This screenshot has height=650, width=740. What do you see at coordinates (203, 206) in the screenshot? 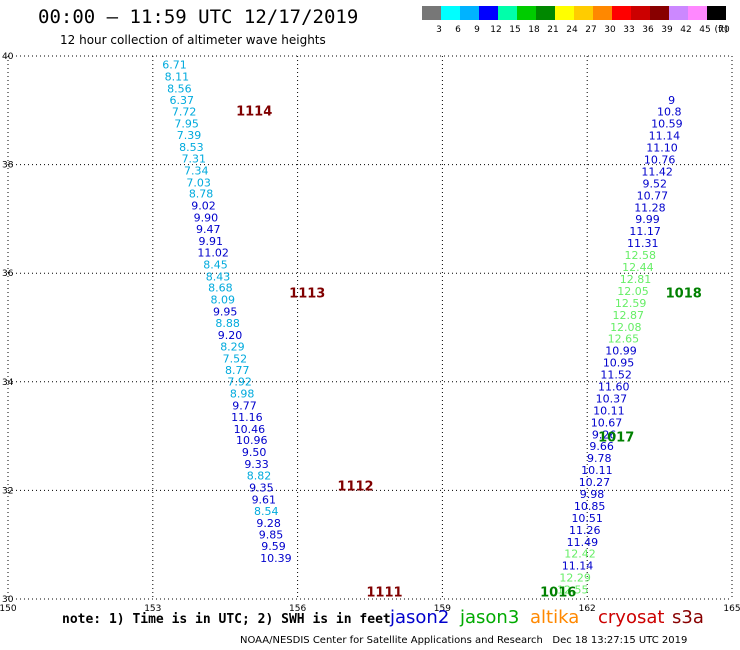
I see `swh-point-label: 9.02` at bounding box center [203, 206].